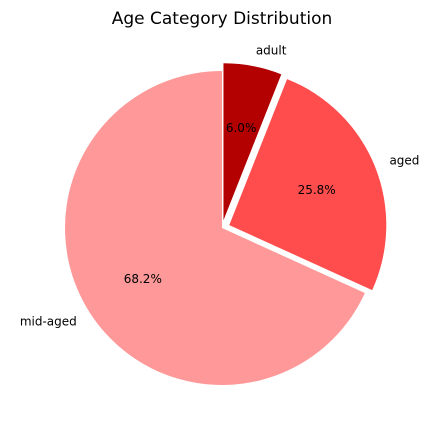 This screenshot has height=428, width=428. Describe the element at coordinates (252, 142) in the screenshot. I see `pie-slice-adult` at that location.